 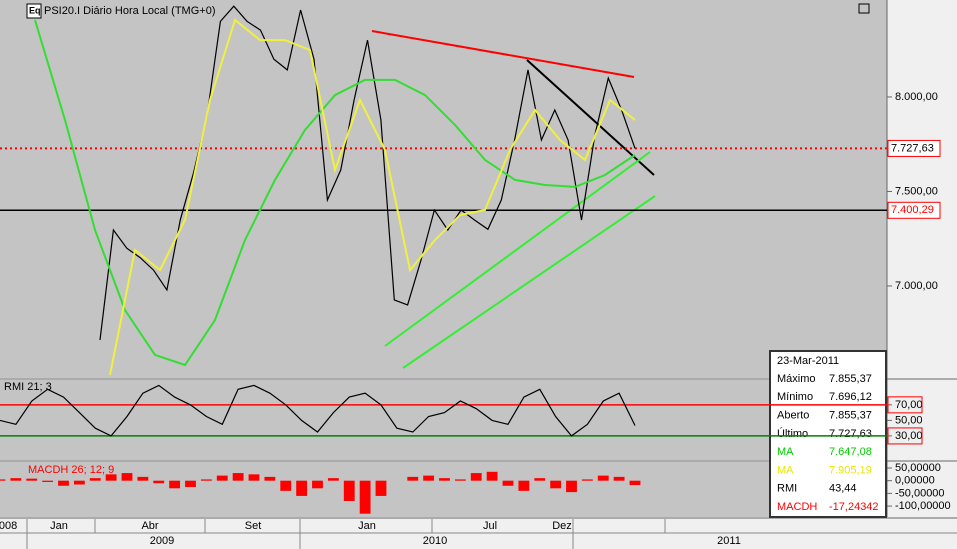 I want to click on y-tick-label: 8.000,00, so click(x=916, y=97).